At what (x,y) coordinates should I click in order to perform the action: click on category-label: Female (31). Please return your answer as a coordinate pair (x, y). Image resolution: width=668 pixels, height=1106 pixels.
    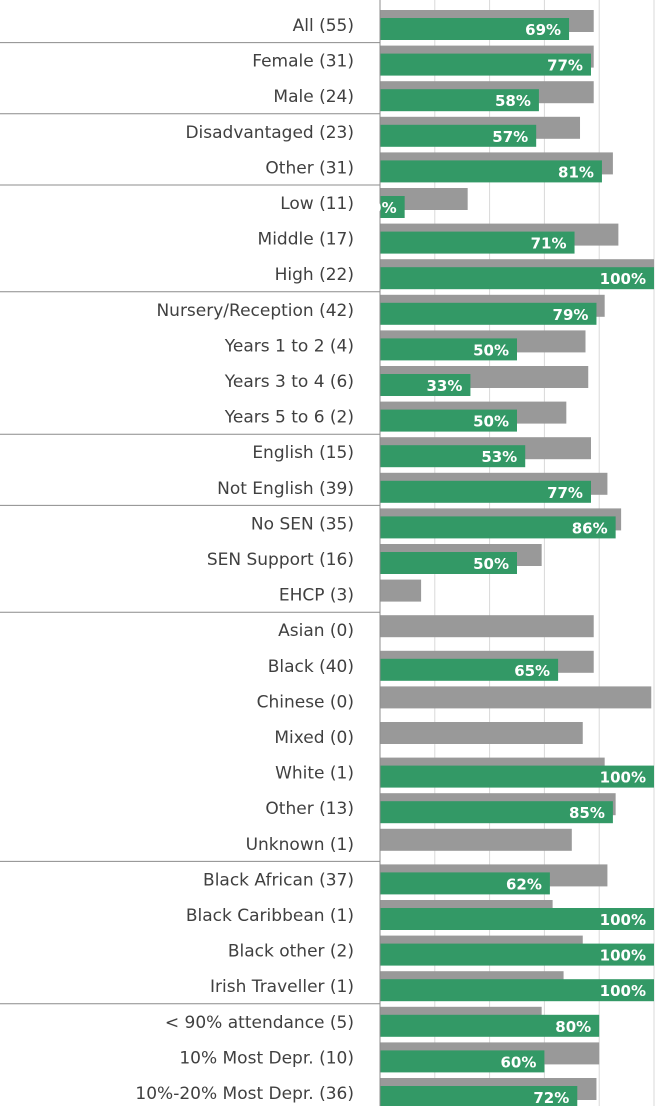
    Looking at the image, I should click on (303, 62).